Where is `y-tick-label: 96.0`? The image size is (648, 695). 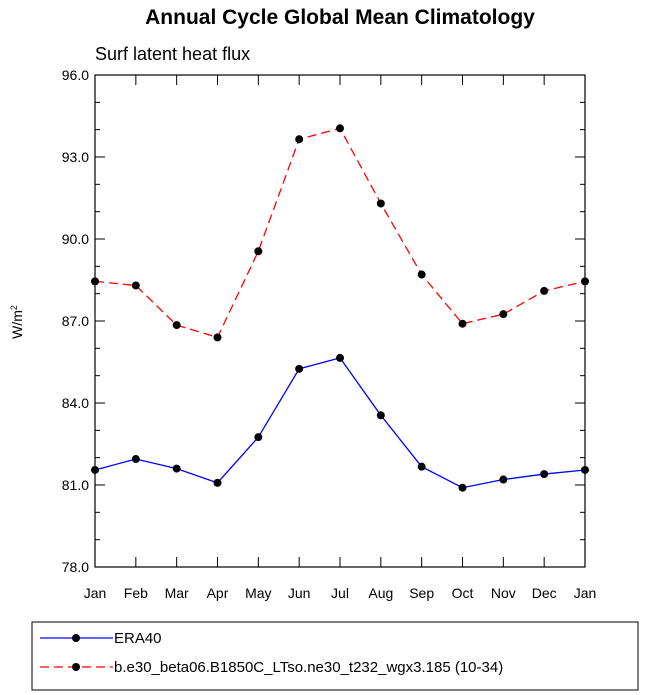 y-tick-label: 96.0 is located at coordinates (75, 75).